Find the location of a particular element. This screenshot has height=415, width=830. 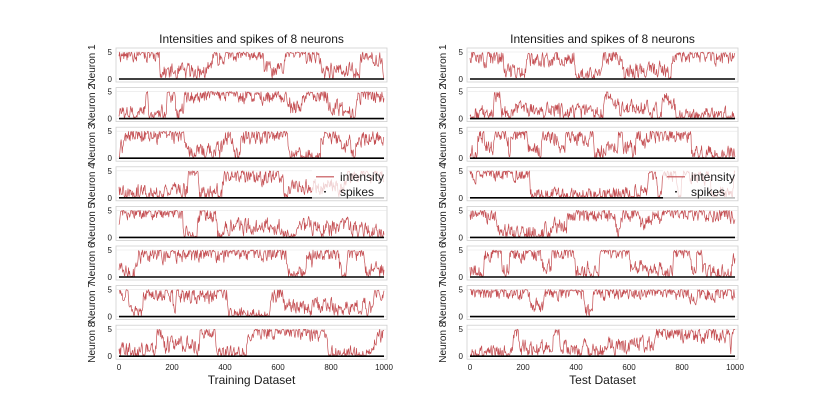

x-axis-title: Test Dataset is located at coordinates (602, 380).